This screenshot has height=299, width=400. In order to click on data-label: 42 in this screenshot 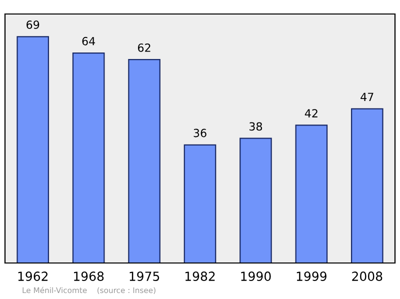, I will do `click(311, 113)`.